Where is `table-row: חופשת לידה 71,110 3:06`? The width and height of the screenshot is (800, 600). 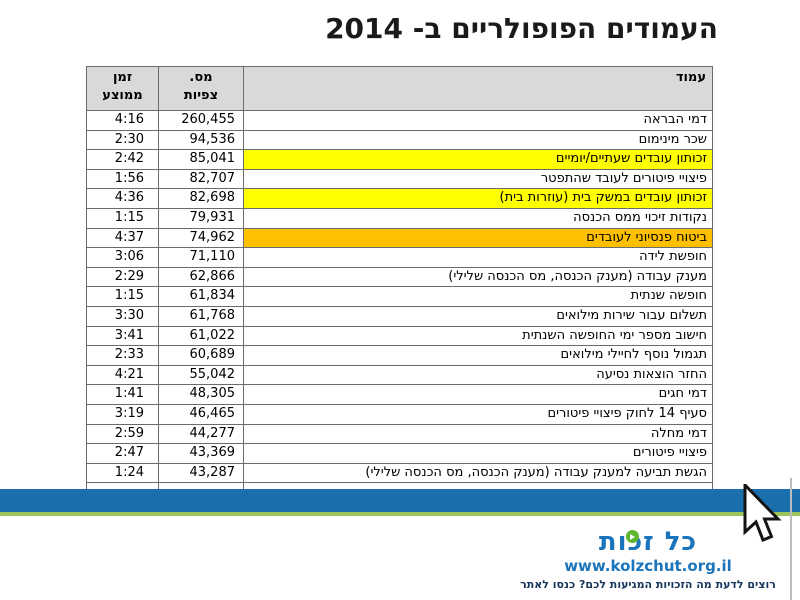
table-row: חופשת לידה 71,110 3:06 is located at coordinates (399, 257).